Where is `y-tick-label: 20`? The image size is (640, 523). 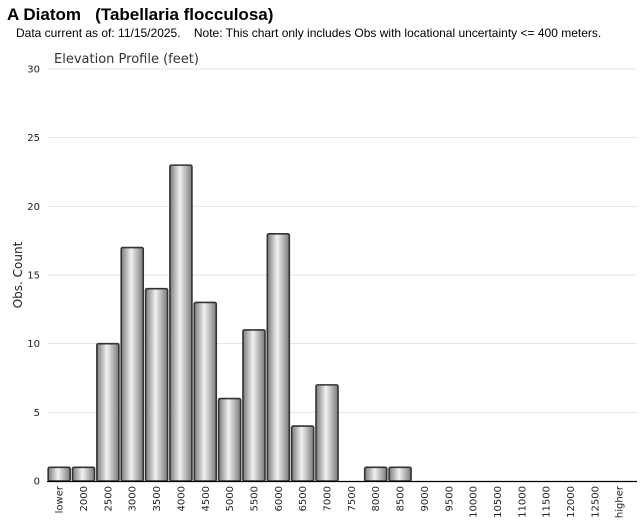 y-tick-label: 20 is located at coordinates (33, 207).